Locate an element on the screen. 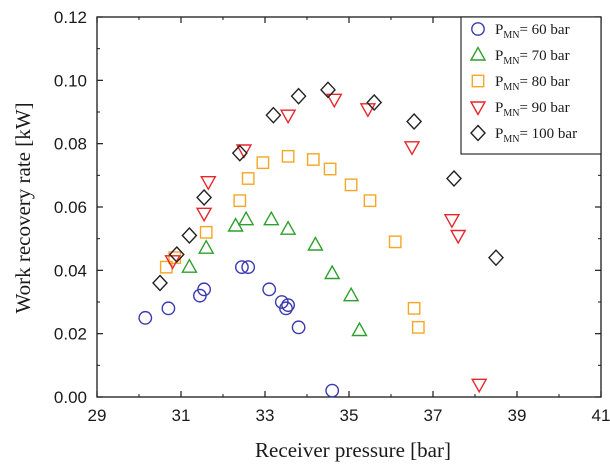 The width and height of the screenshot is (610, 469). legend-label-series-2: PMN= 70 bar is located at coordinates (532, 57).